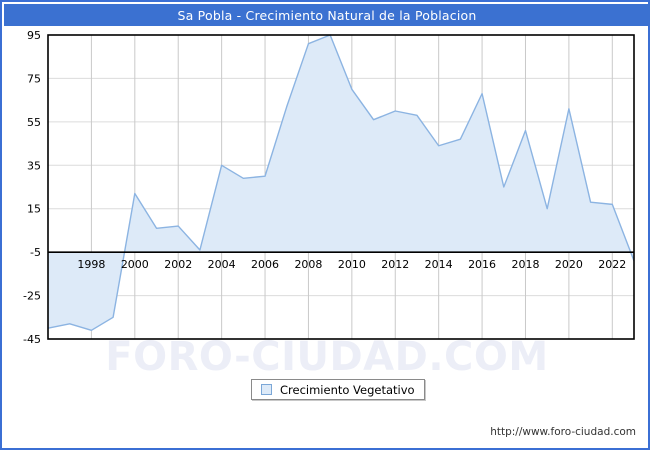 The image size is (650, 452). What do you see at coordinates (352, 264) in the screenshot?
I see `svg-text: 2010` at bounding box center [352, 264].